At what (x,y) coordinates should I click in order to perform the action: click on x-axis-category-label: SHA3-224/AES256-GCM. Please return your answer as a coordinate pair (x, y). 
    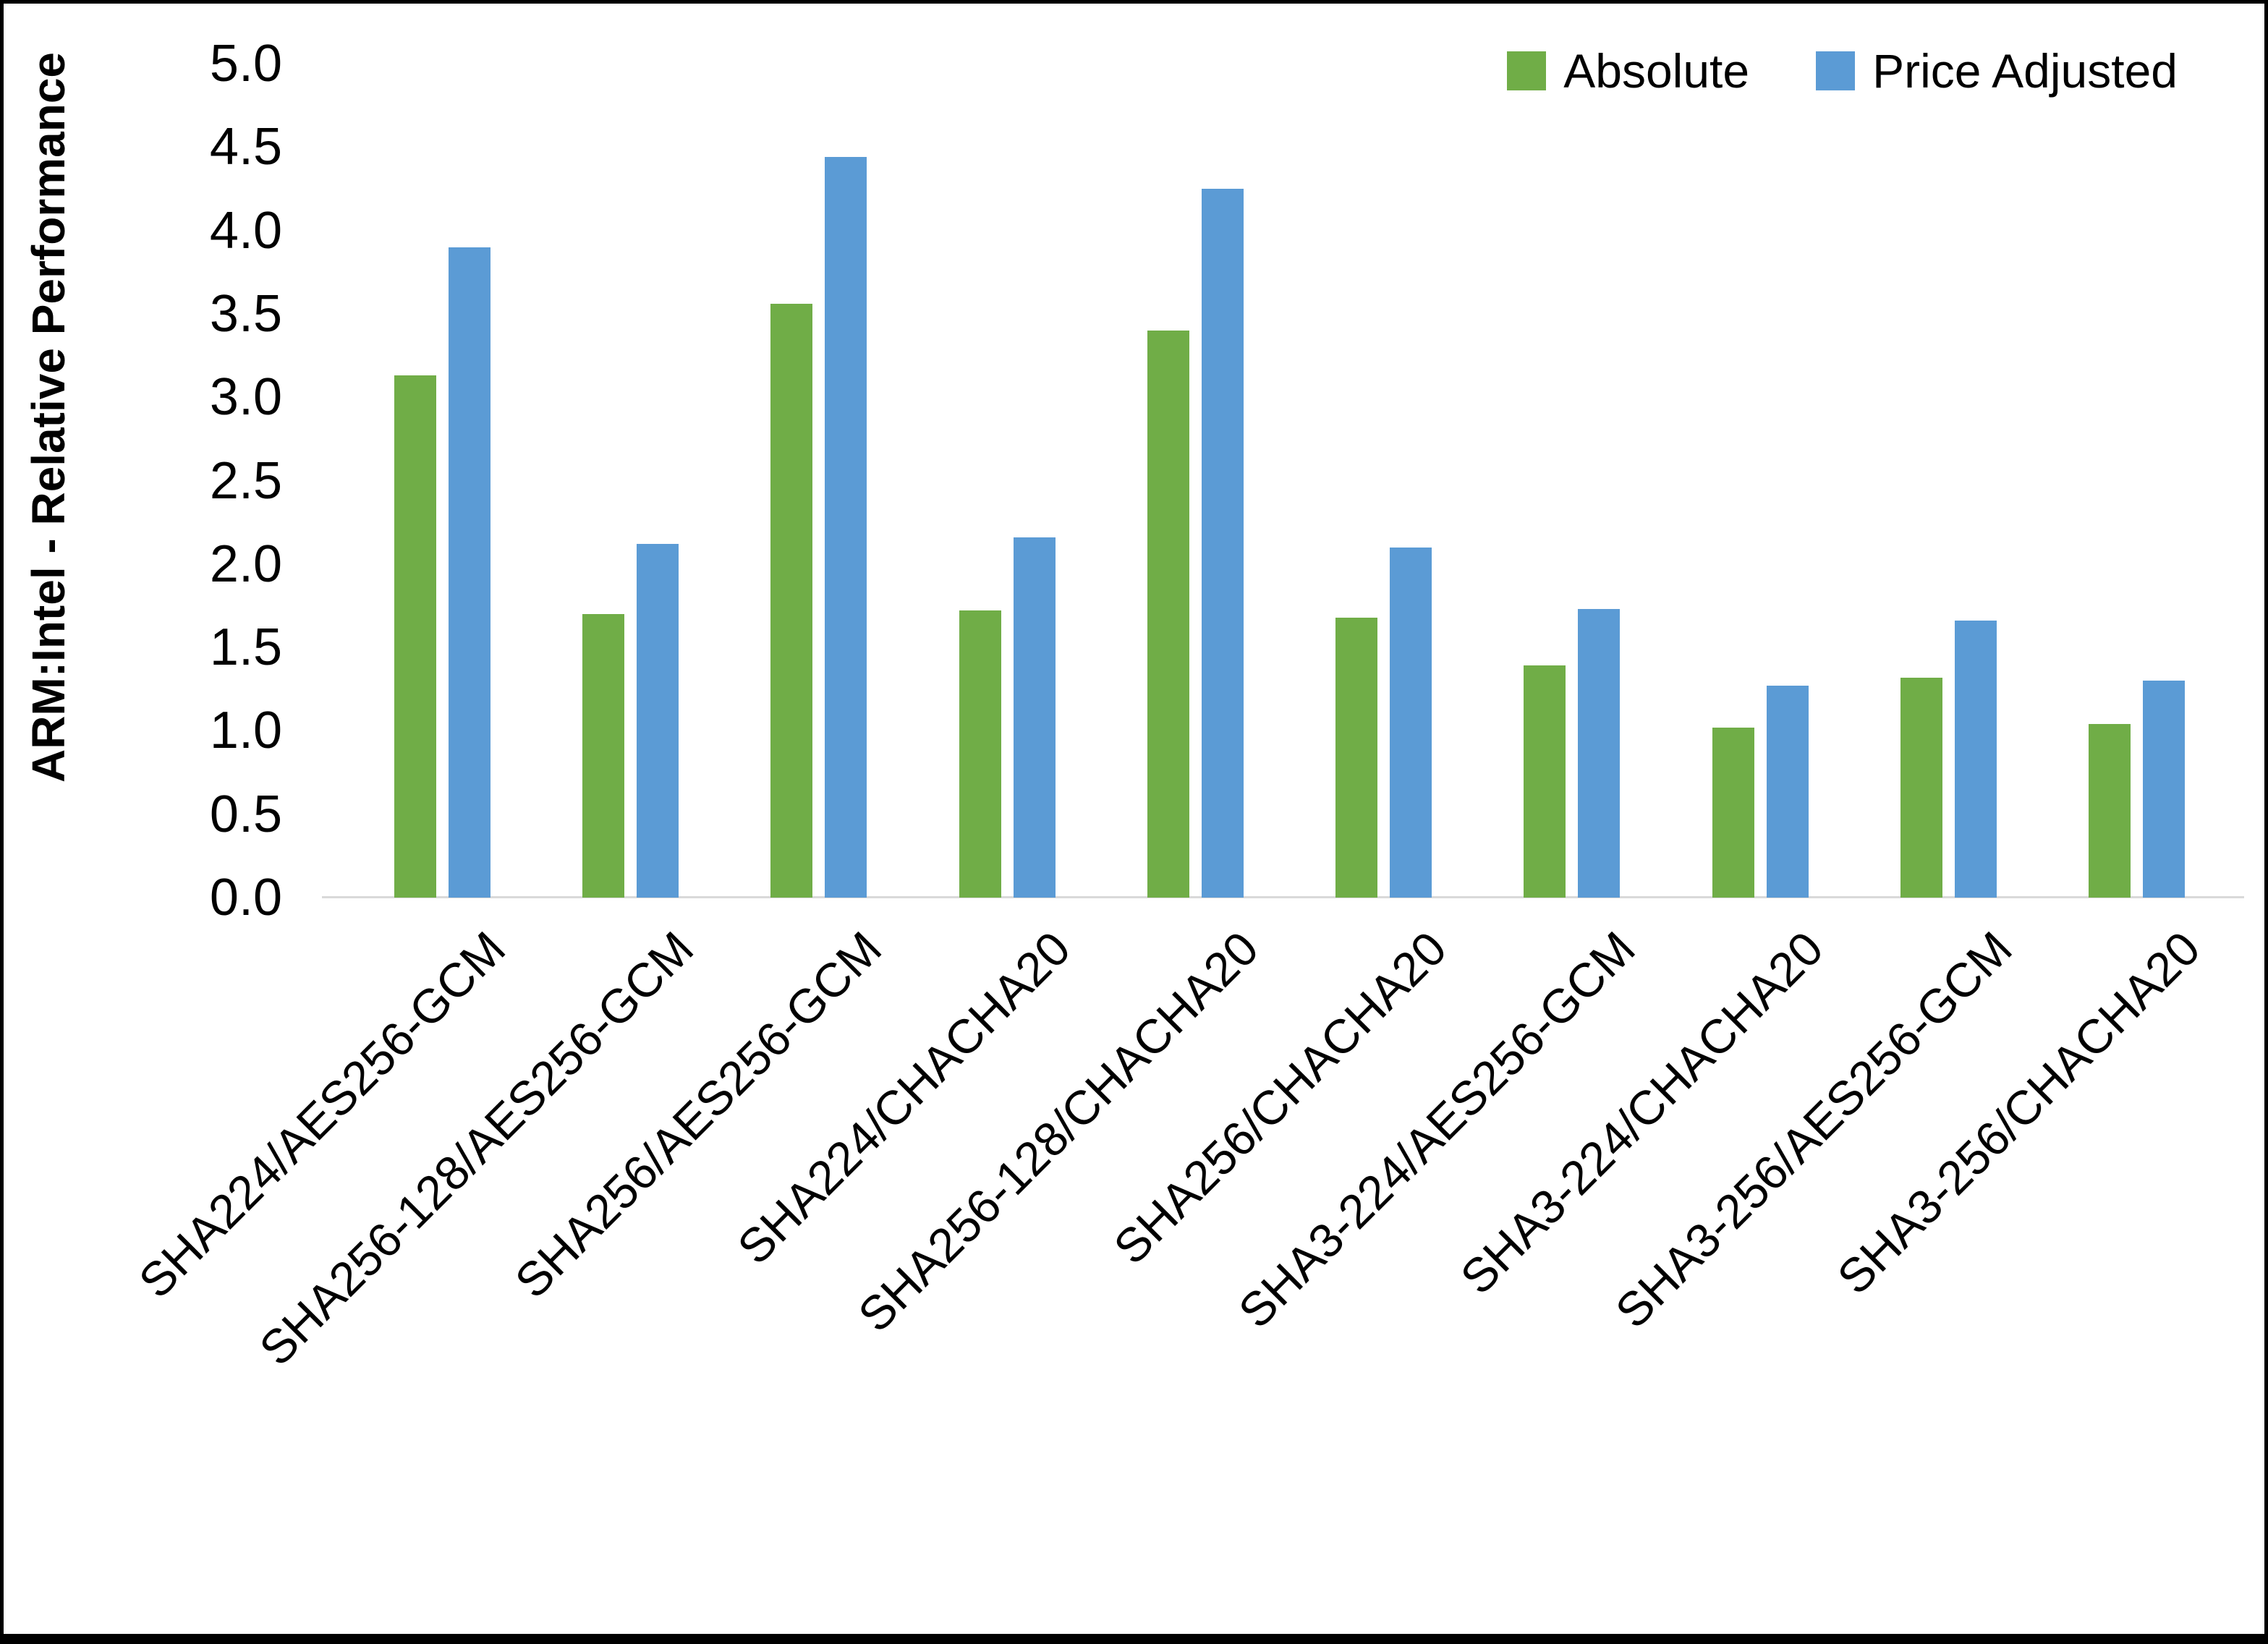
    Looking at the image, I should click on (1436, 1129).